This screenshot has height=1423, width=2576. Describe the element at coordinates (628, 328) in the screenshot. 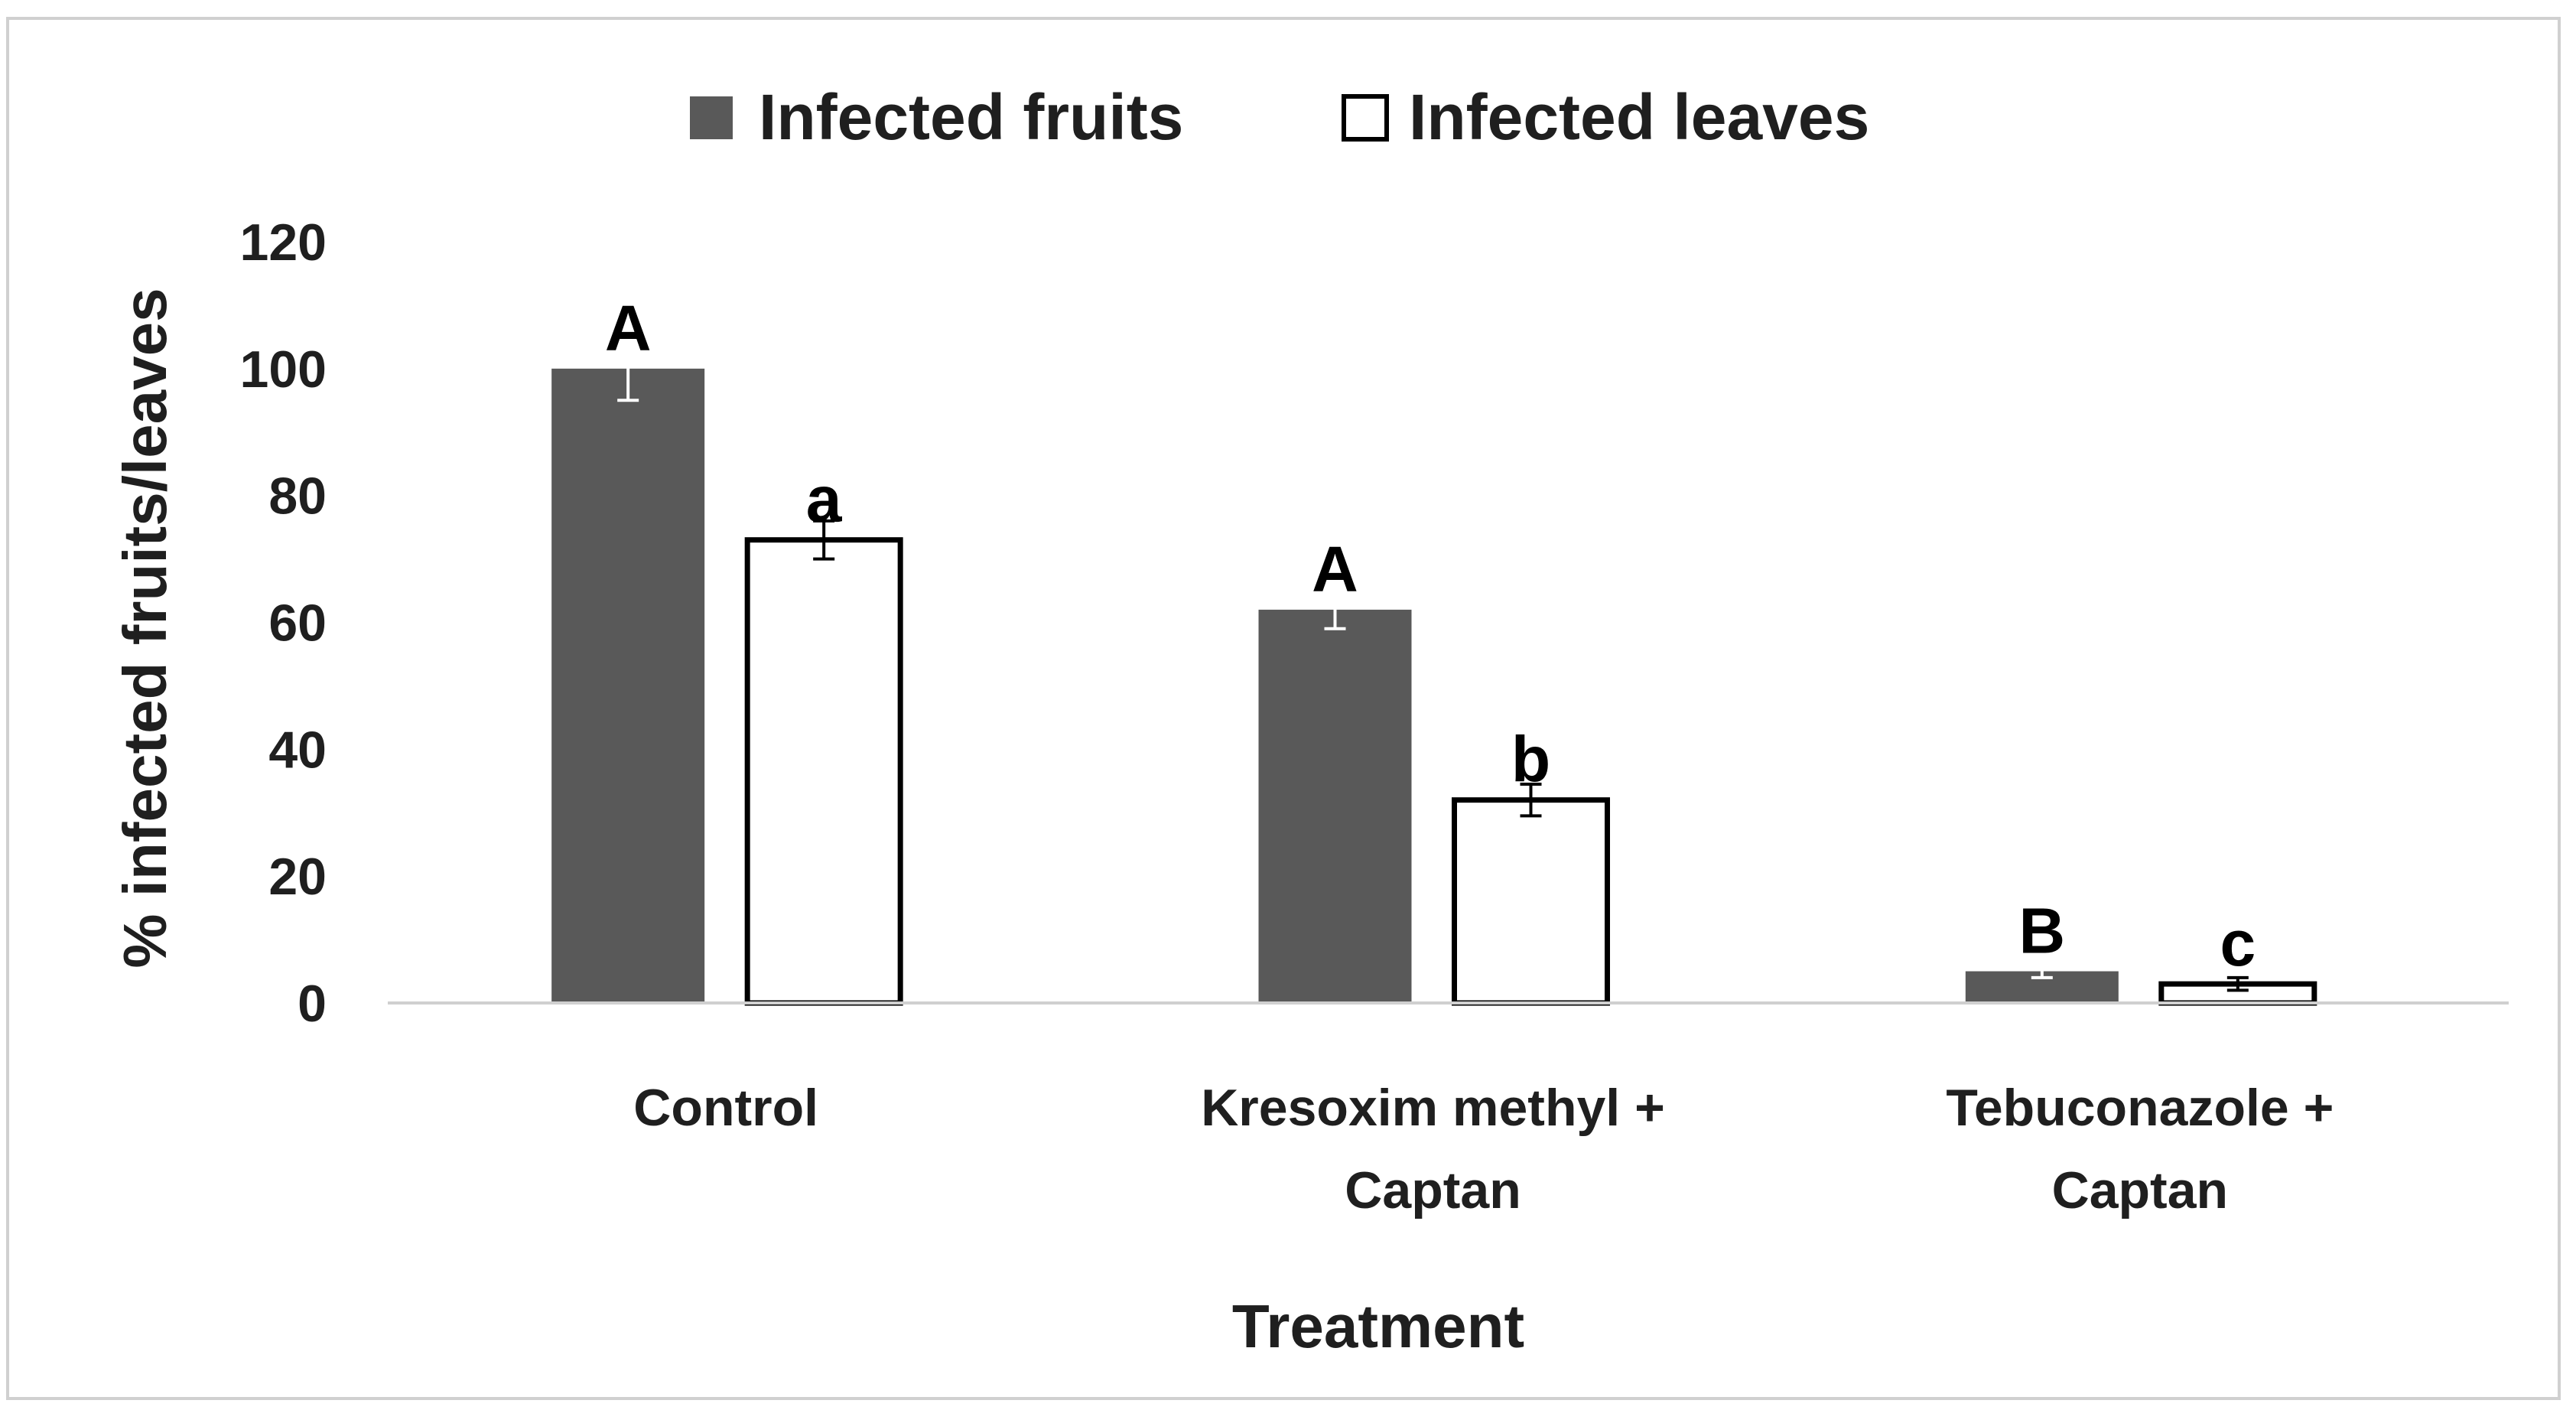

I see `significance-label-fruits-0: A` at that location.